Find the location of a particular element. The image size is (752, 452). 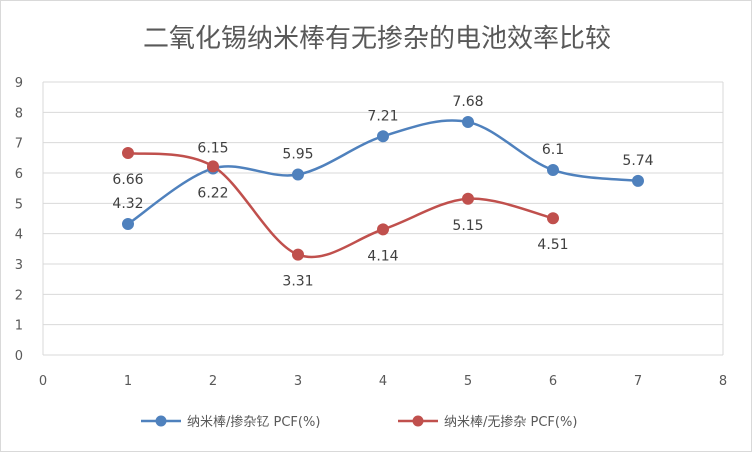

y-tick-label: 2 is located at coordinates (19, 295).